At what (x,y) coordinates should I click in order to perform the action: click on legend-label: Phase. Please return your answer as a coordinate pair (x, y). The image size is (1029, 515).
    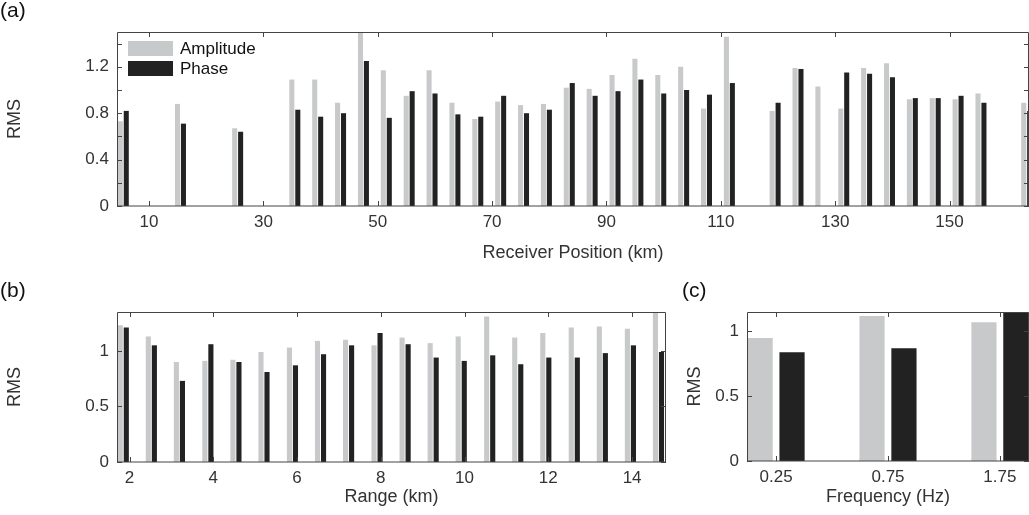
    Looking at the image, I should click on (204, 68).